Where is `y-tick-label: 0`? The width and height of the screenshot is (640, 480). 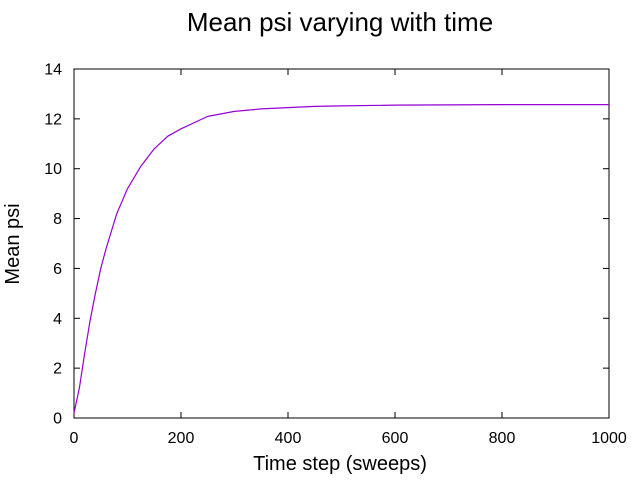
y-tick-label: 0 is located at coordinates (57, 419).